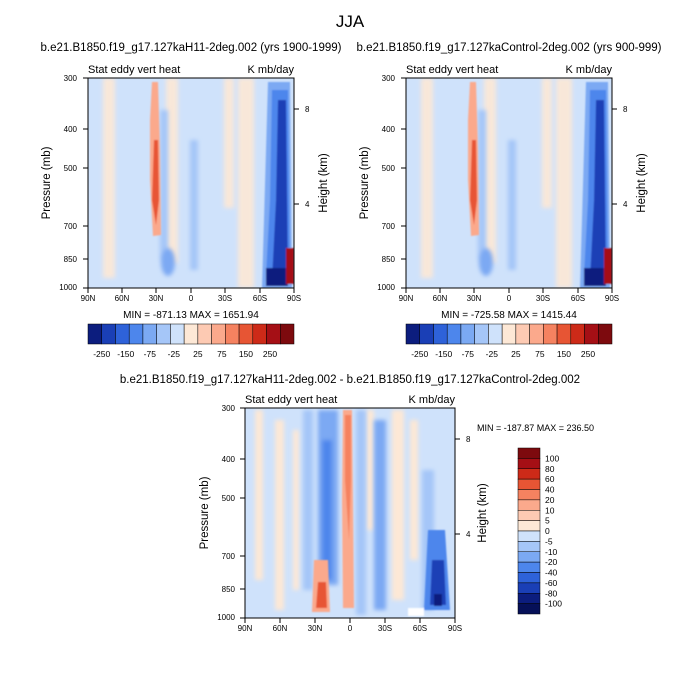 This screenshot has height=700, width=700. I want to click on colorbar-label: -25, so click(492, 354).